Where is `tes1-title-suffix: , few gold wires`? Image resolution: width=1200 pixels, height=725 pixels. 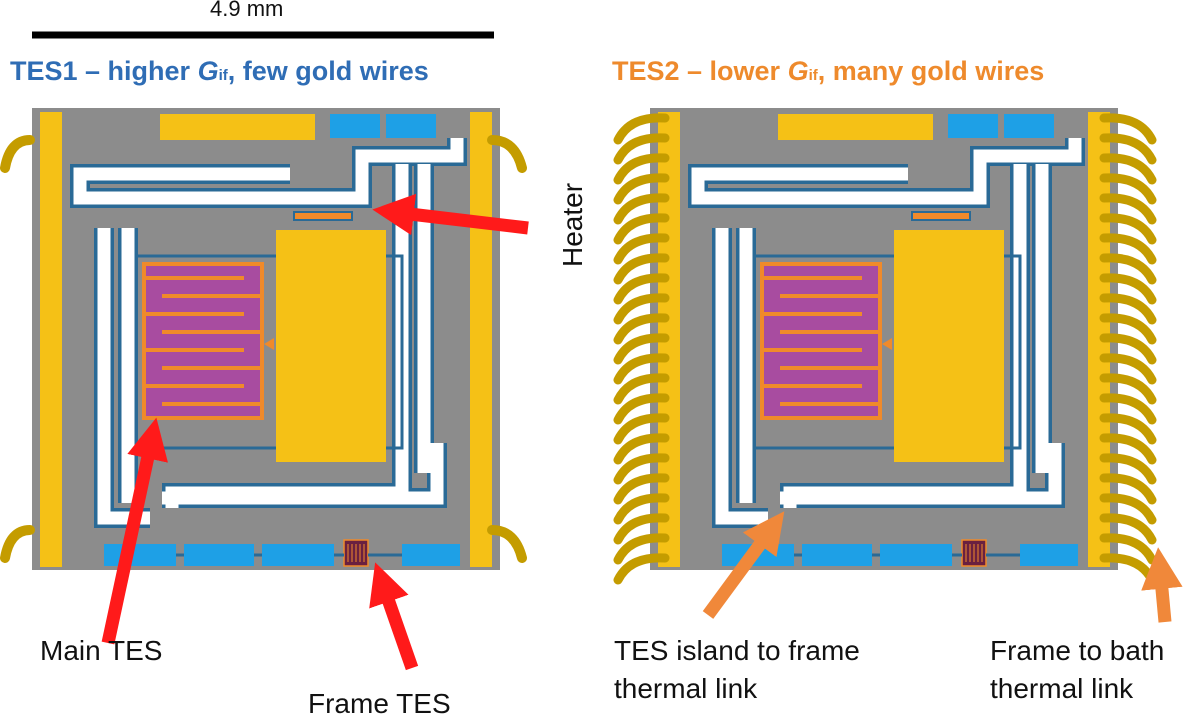 tes1-title-suffix: , few gold wires is located at coordinates (328, 71).